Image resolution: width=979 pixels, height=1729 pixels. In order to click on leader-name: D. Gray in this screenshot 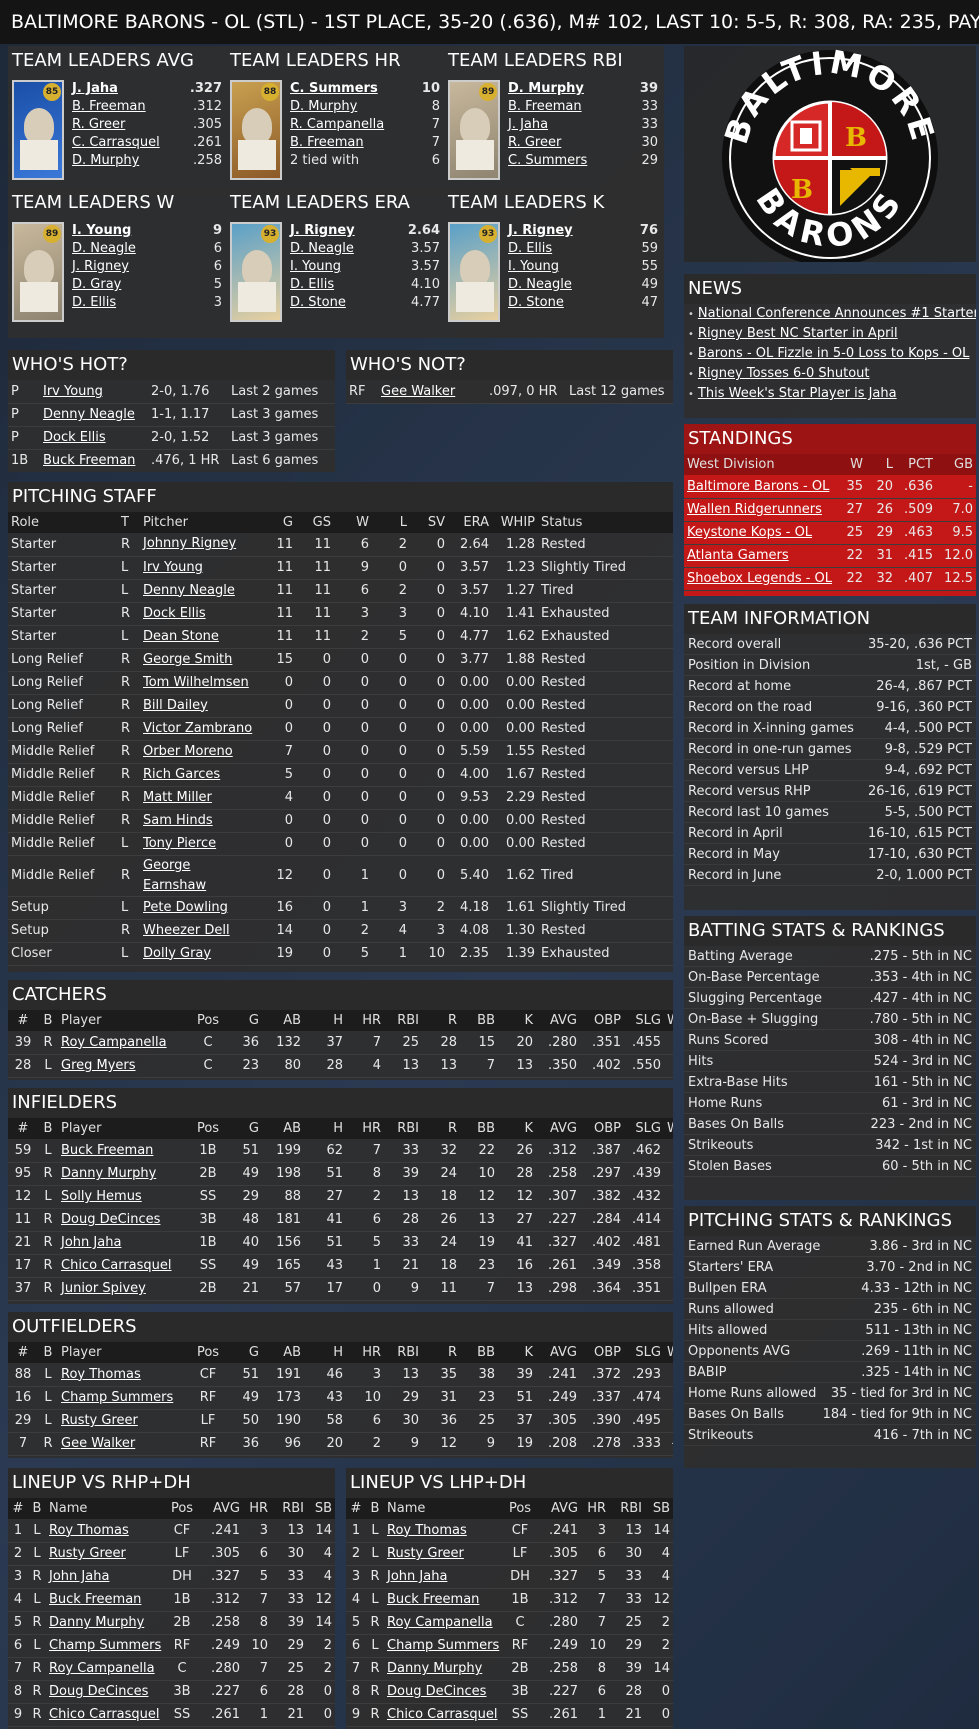, I will do `click(97, 284)`.